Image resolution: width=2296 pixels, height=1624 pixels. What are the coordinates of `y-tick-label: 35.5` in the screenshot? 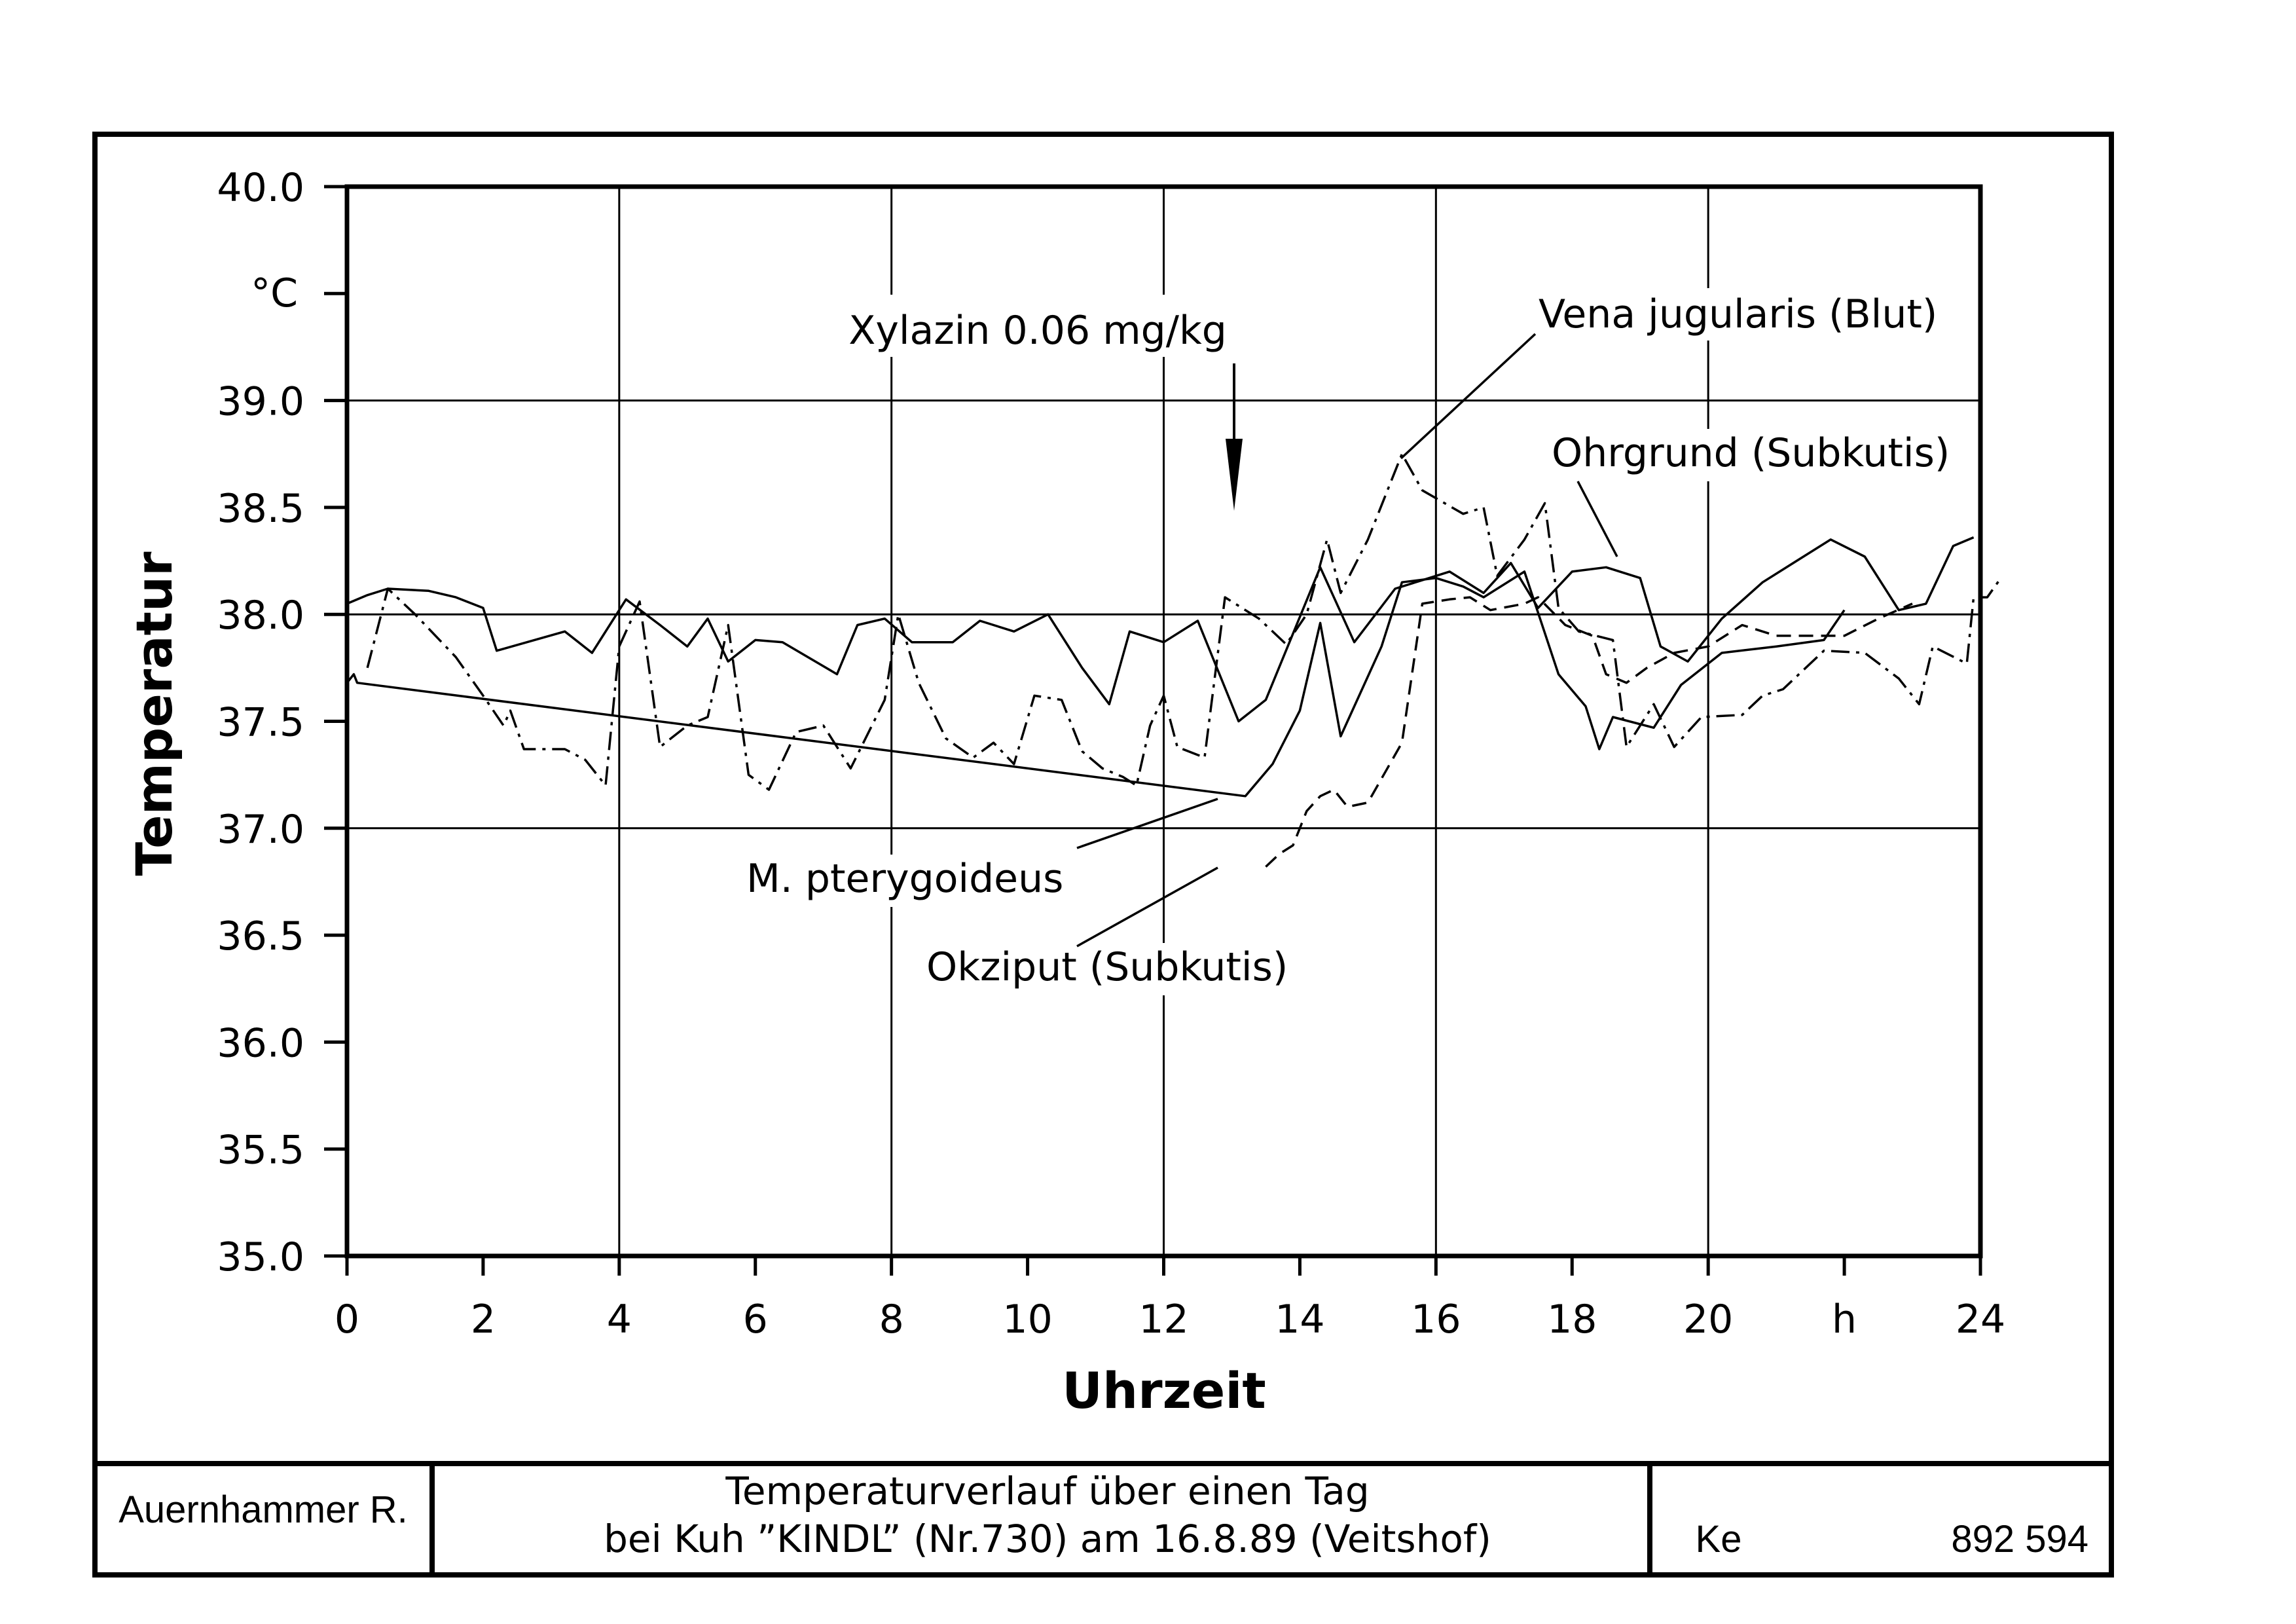 It's located at (260, 1150).